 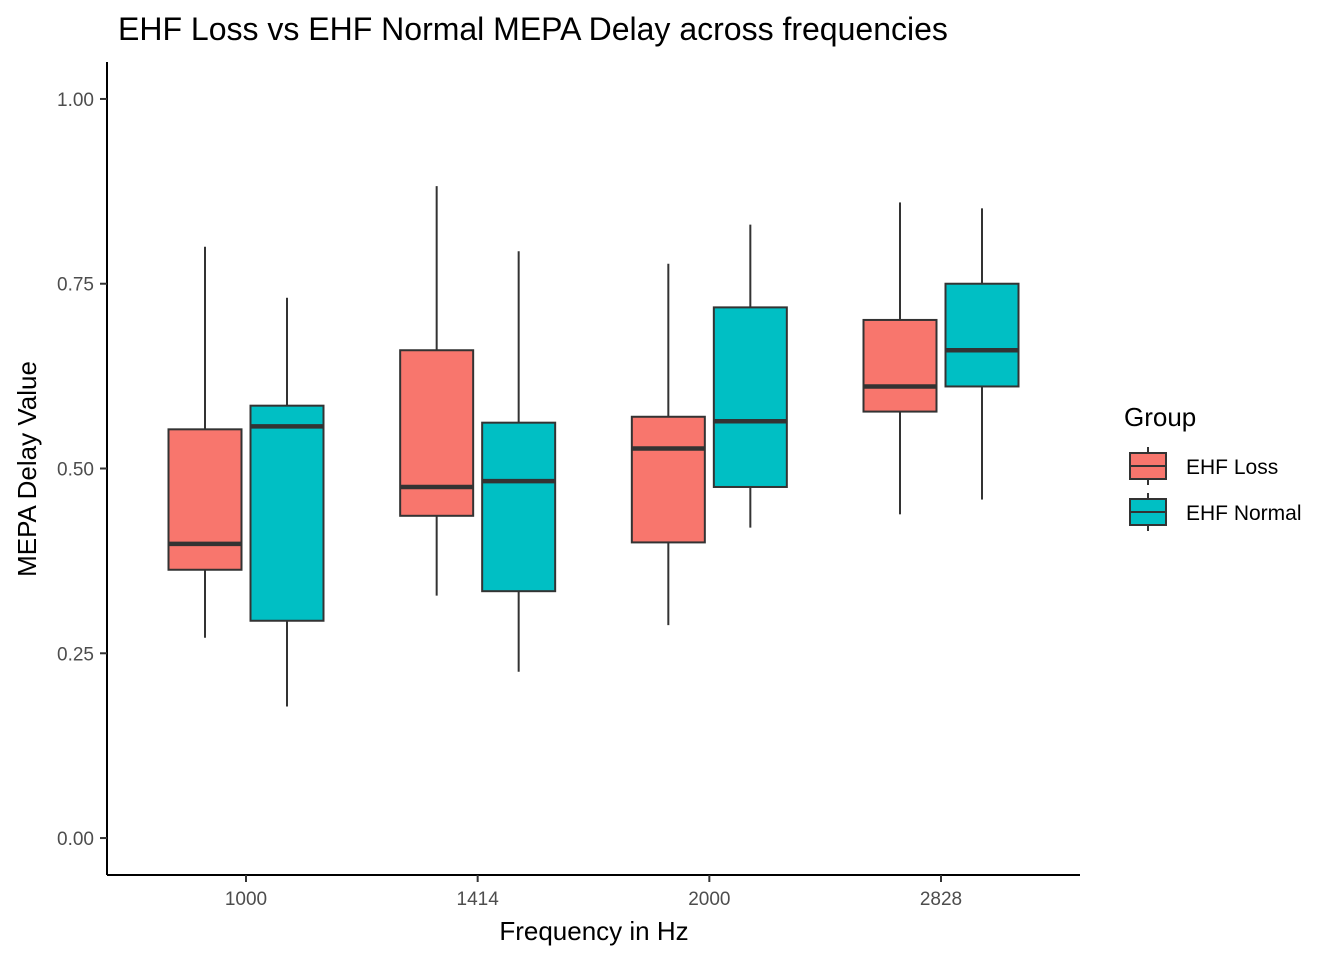 What do you see at coordinates (1160, 417) in the screenshot?
I see `legend-title: Group` at bounding box center [1160, 417].